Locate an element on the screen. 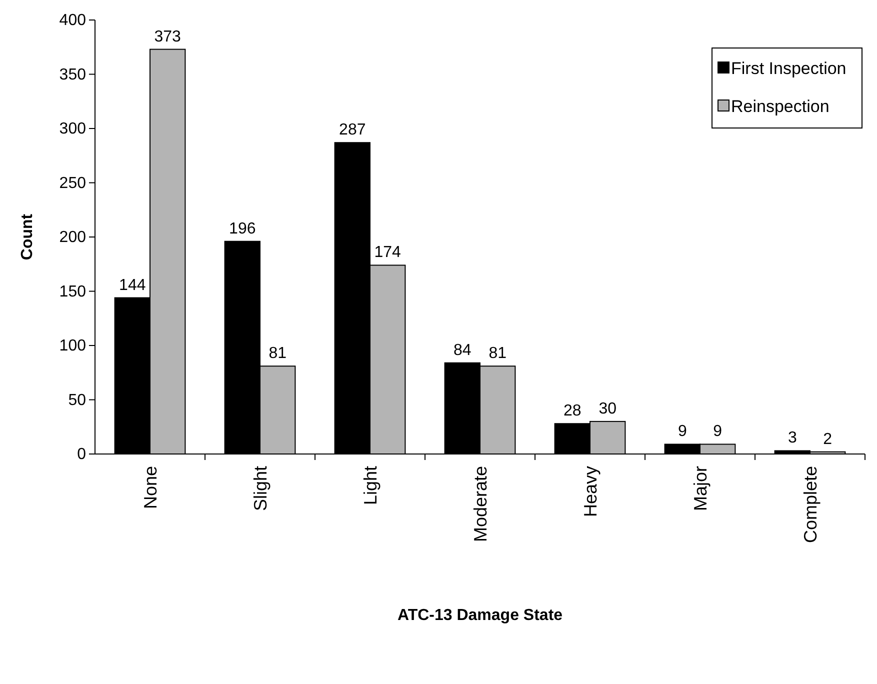 This screenshot has width=877, height=684. x-tick-label: Slight is located at coordinates (260, 489).